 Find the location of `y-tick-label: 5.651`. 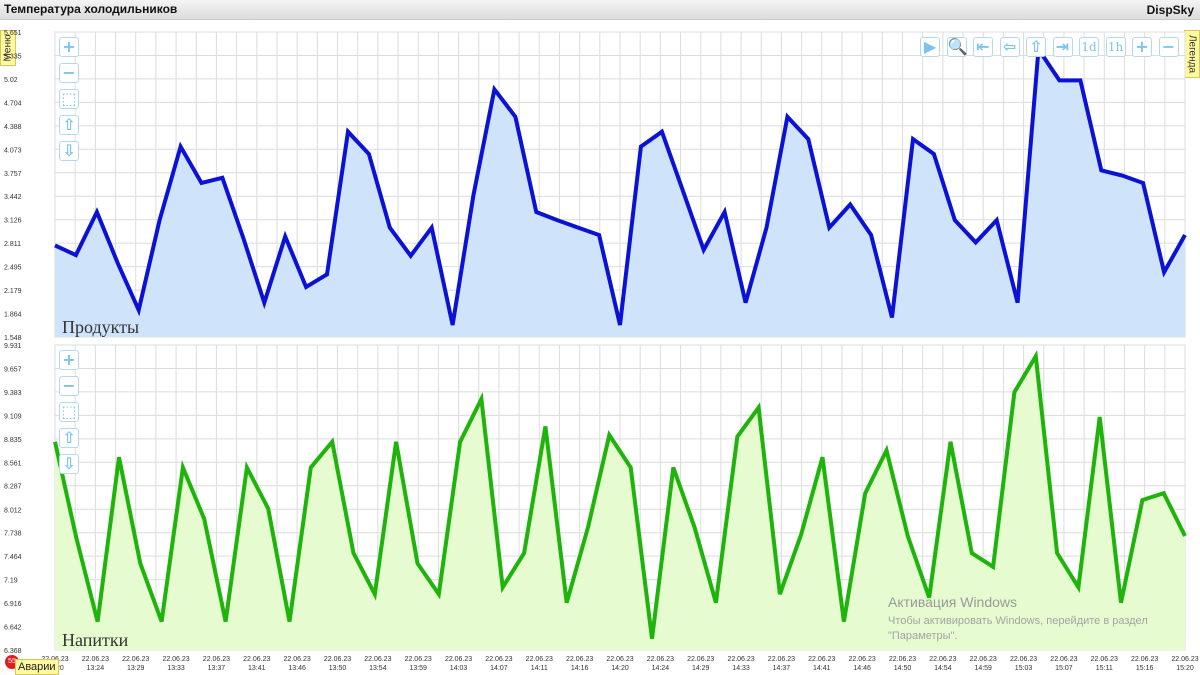

y-tick-label: 5.651 is located at coordinates (13, 33).